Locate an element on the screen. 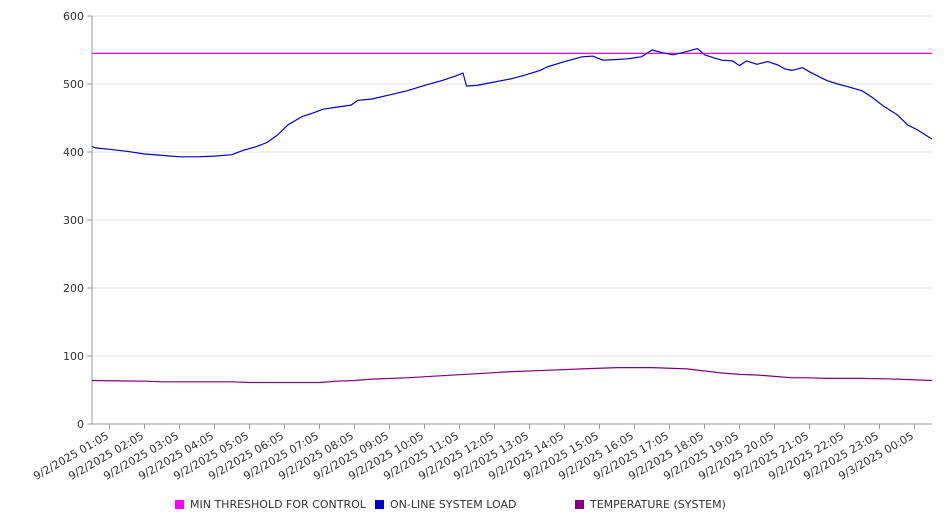 The width and height of the screenshot is (946, 526). y-axis-ticks: 0 100 200 300 400 500 600 is located at coordinates (77, 220).